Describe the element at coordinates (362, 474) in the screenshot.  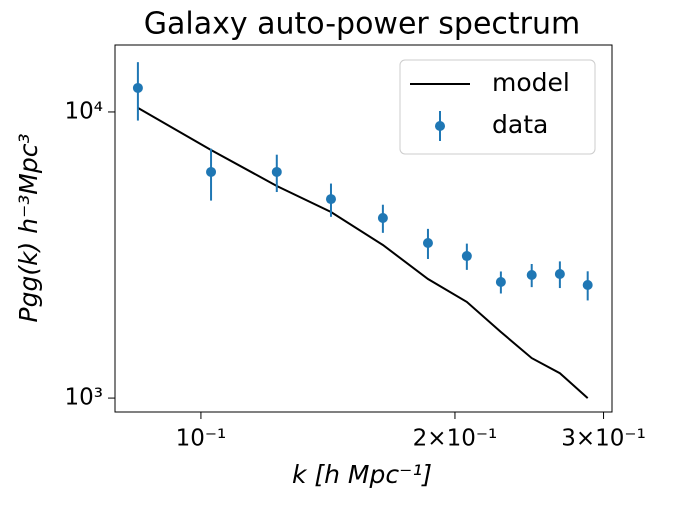
I see `x-axis-label: k [h Mpc⁻¹]` at that location.